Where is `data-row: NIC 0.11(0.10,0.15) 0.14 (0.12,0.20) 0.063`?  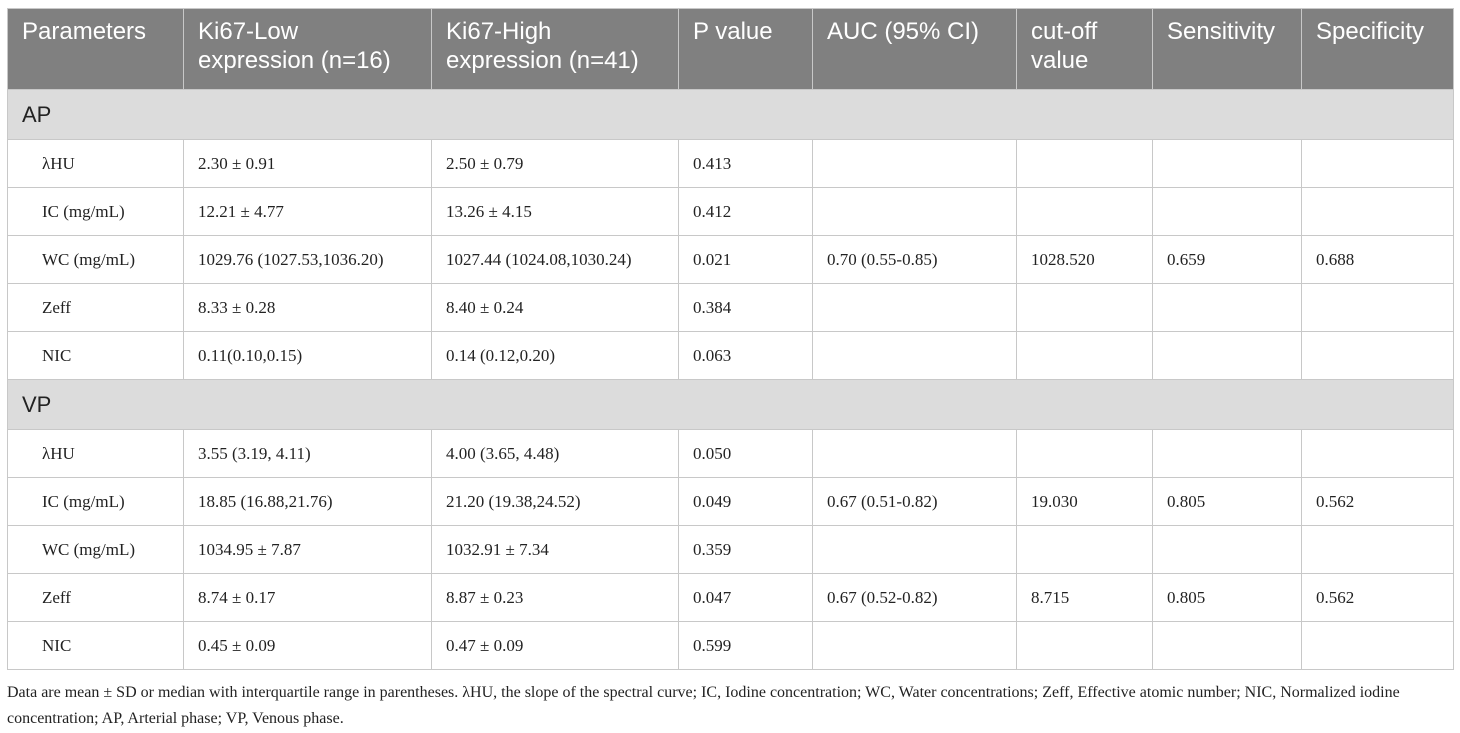 data-row: NIC 0.11(0.10,0.15) 0.14 (0.12,0.20) 0.063 is located at coordinates (730, 355).